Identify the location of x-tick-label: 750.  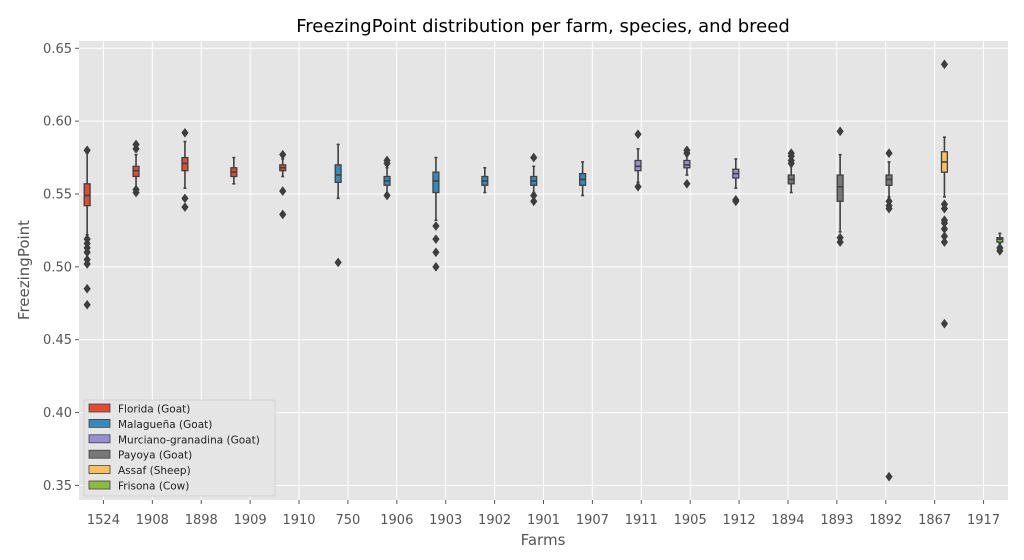
(348, 520).